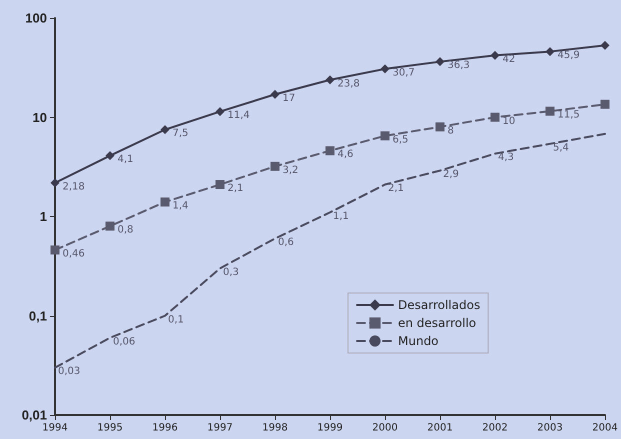 This screenshot has height=439, width=621. What do you see at coordinates (569, 115) in the screenshot?
I see `data-label: 11,5` at bounding box center [569, 115].